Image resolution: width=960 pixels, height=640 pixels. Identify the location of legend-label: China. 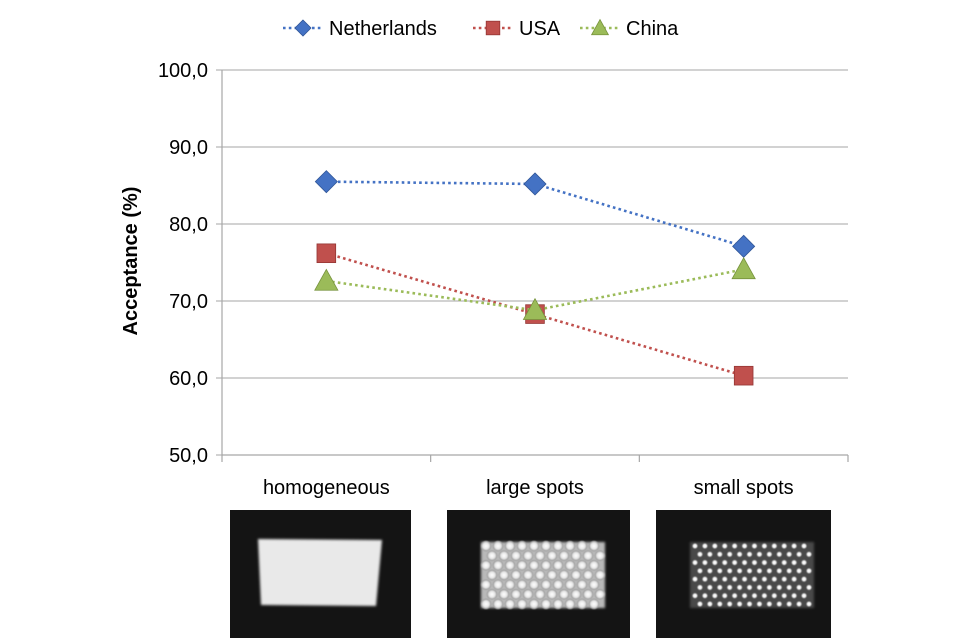
(652, 29).